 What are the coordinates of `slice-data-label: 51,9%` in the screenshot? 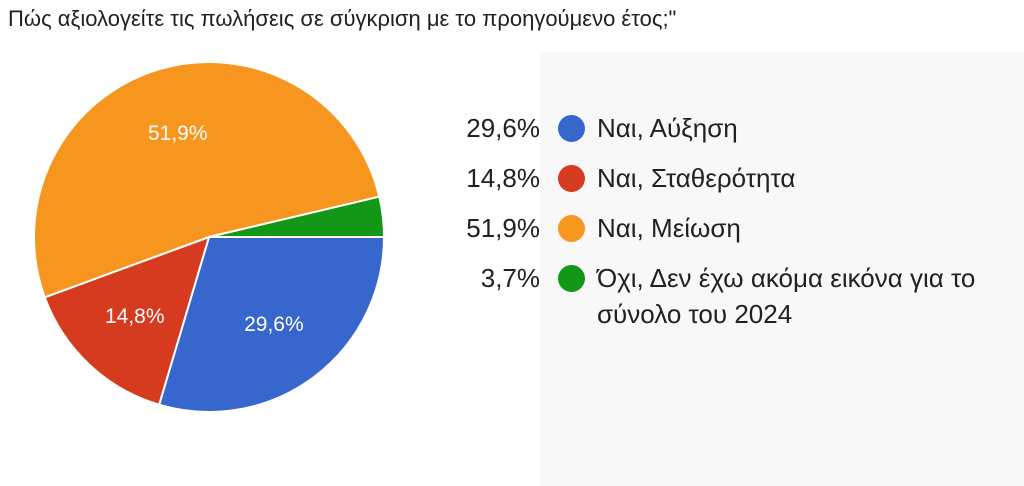 It's located at (178, 133).